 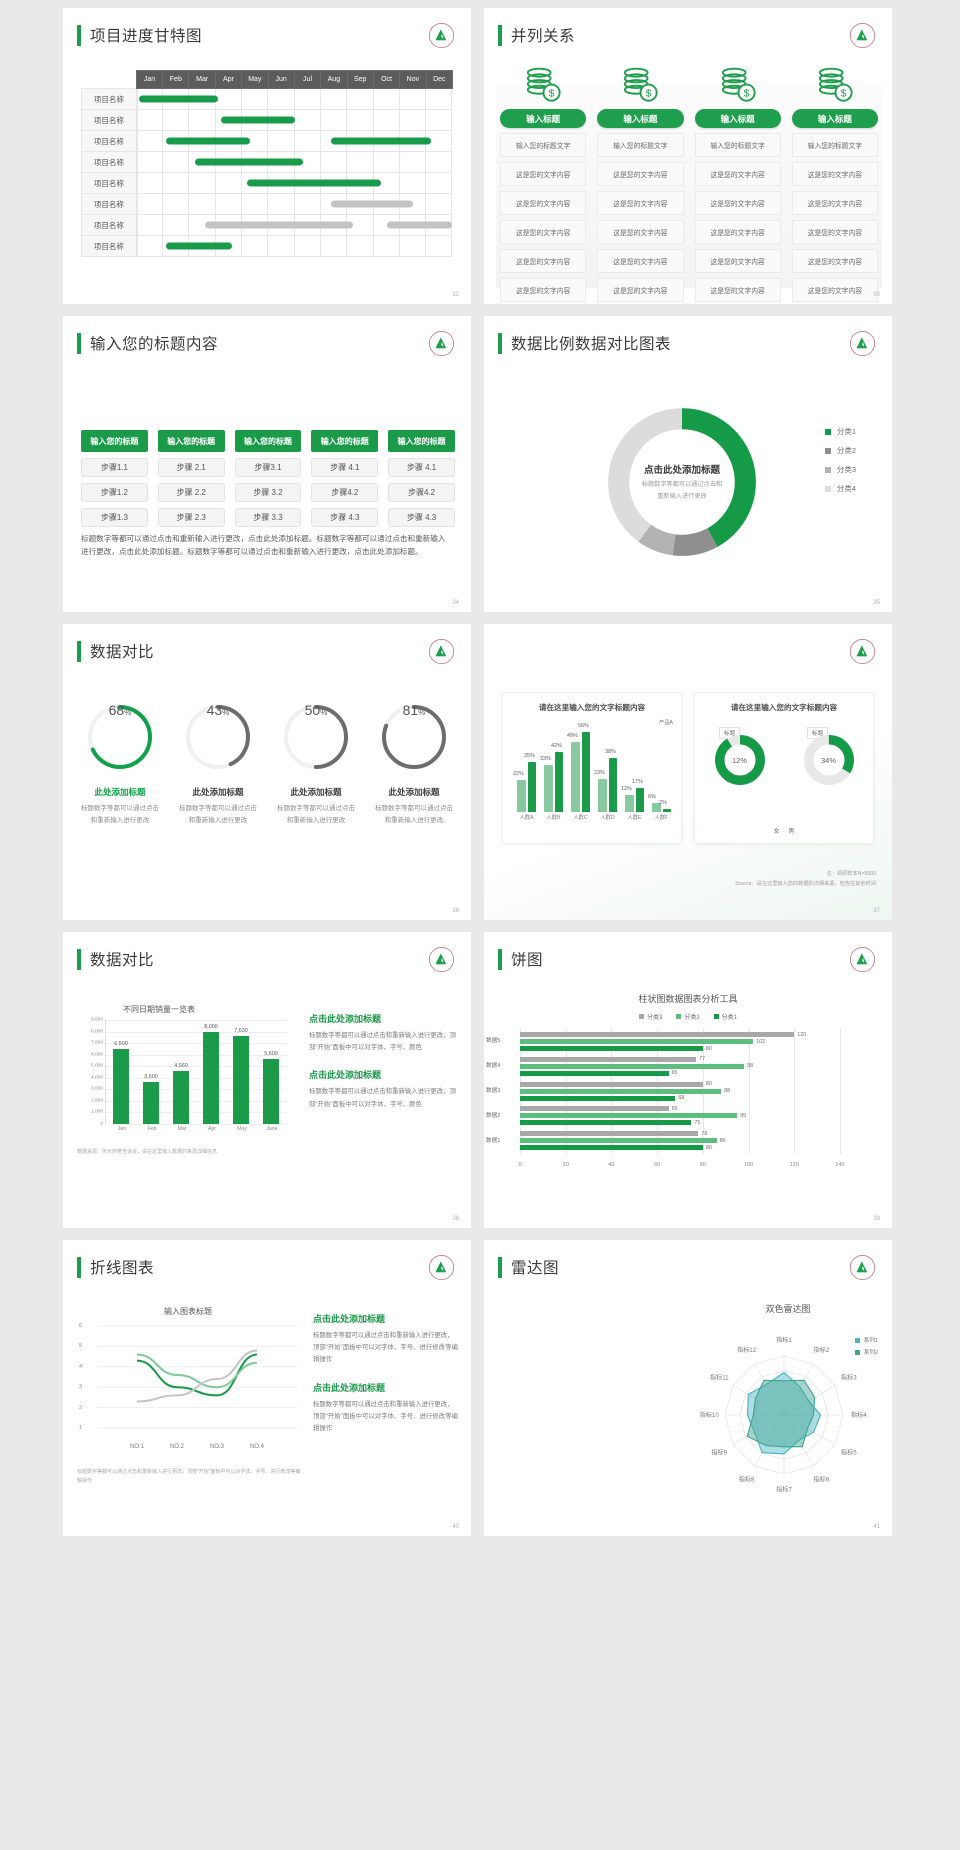 I want to click on step-item: 步骤 3.3, so click(x=268, y=517).